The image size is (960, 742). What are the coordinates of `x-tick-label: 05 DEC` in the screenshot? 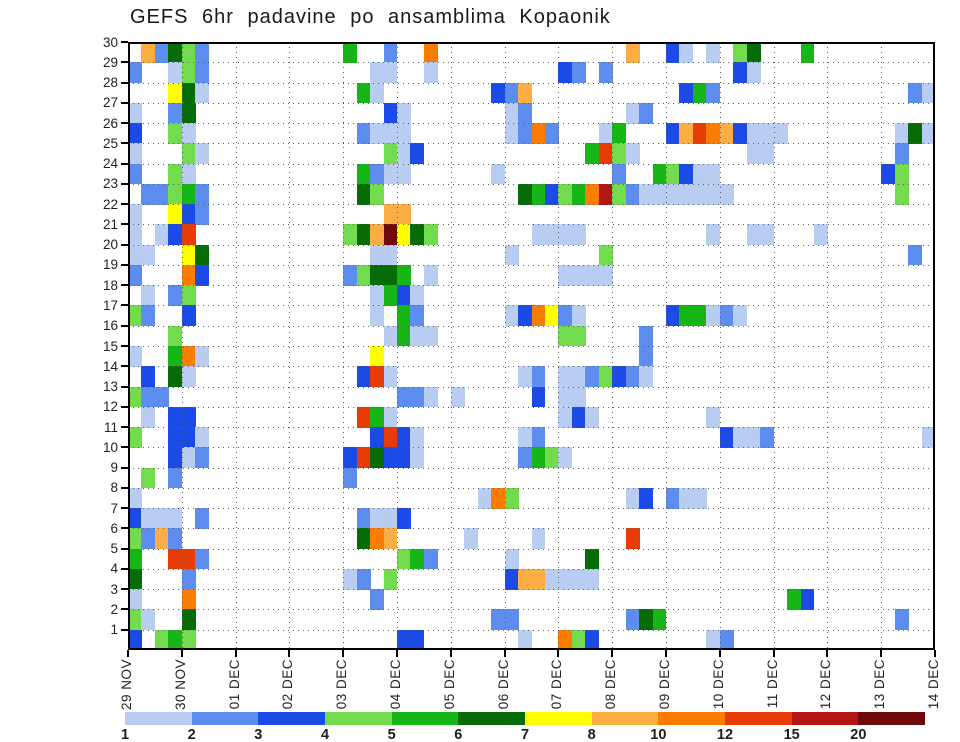 It's located at (449, 684).